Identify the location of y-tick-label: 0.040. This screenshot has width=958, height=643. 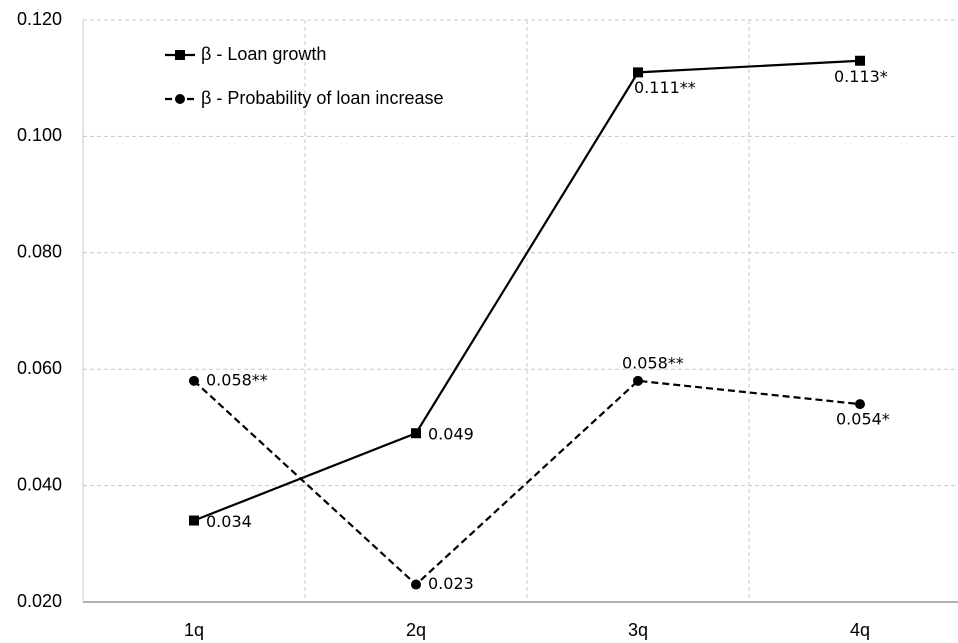
(39, 484).